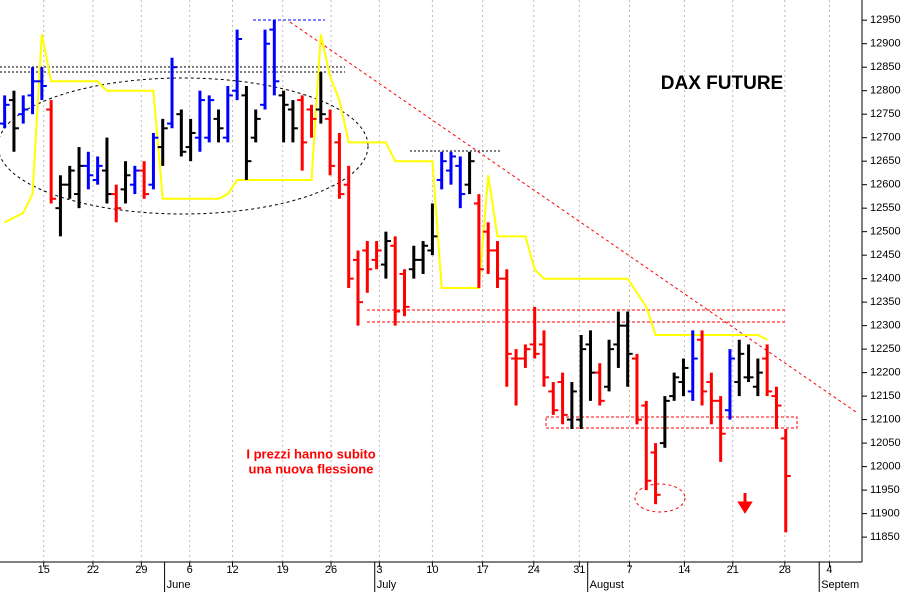 The width and height of the screenshot is (911, 592). I want to click on y-tick-label: 12550, so click(885, 208).